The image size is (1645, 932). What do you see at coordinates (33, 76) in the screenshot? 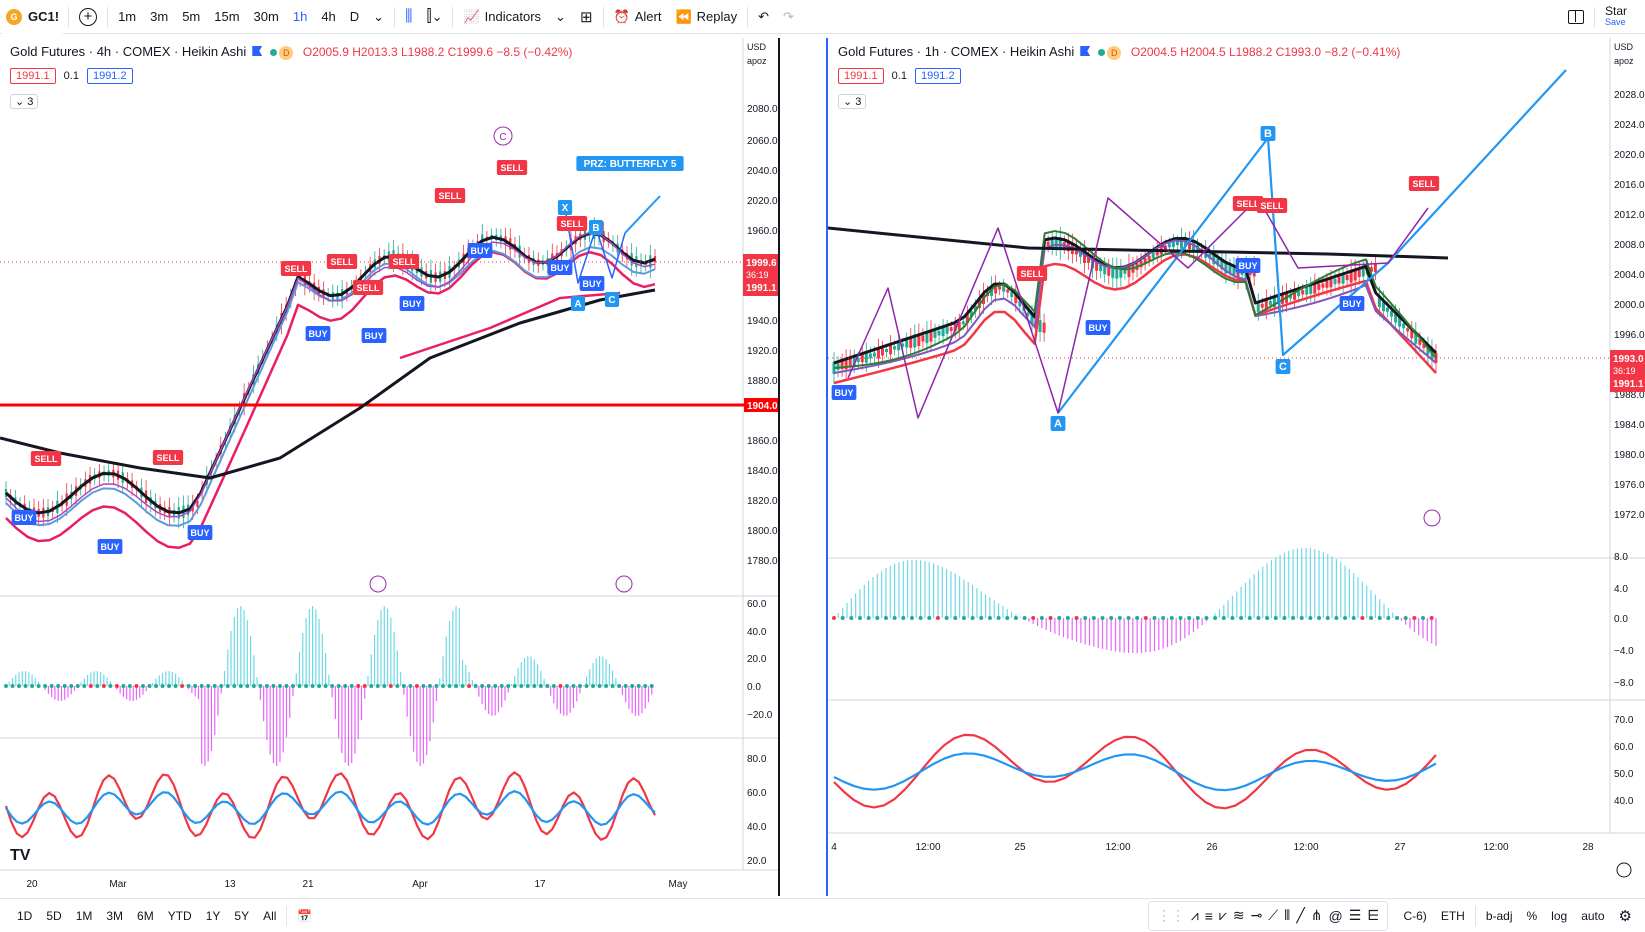
I see `left-bid-button: 1991.1` at bounding box center [33, 76].